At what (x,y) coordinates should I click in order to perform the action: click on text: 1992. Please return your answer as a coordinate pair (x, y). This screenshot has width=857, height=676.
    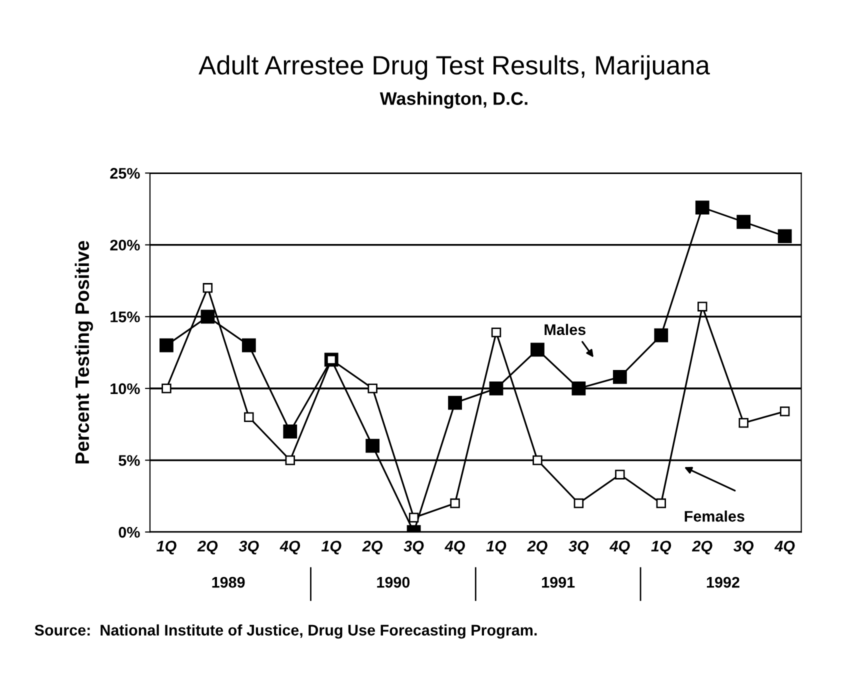
    Looking at the image, I should click on (723, 582).